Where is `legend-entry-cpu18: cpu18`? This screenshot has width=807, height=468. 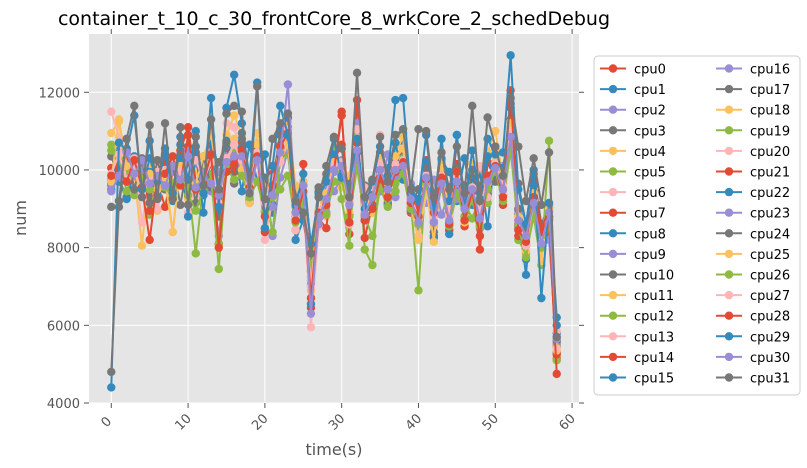
legend-entry-cpu18: cpu18 is located at coordinates (753, 111).